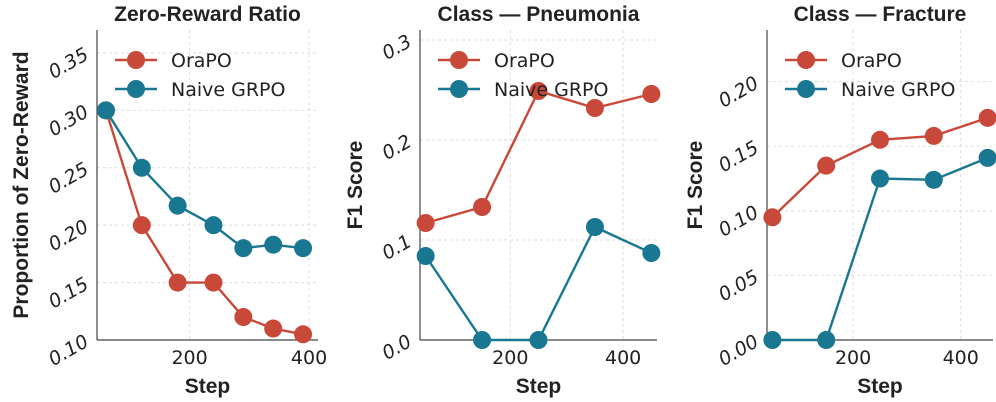 This screenshot has height=402, width=996. I want to click on y-tick-label: 0.35, so click(69, 63).